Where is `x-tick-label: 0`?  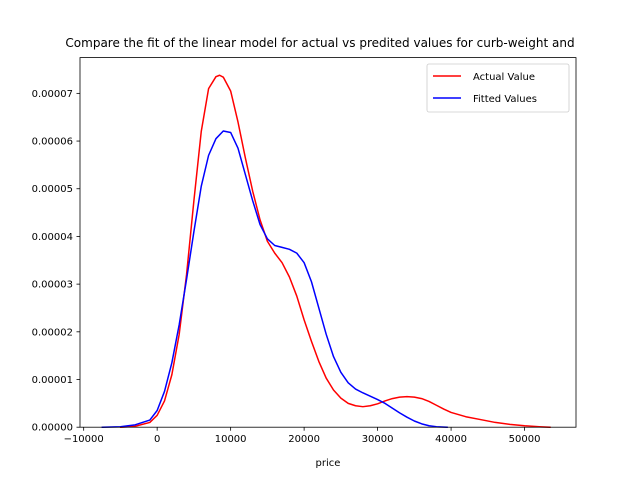
x-tick-label: 0 is located at coordinates (157, 439).